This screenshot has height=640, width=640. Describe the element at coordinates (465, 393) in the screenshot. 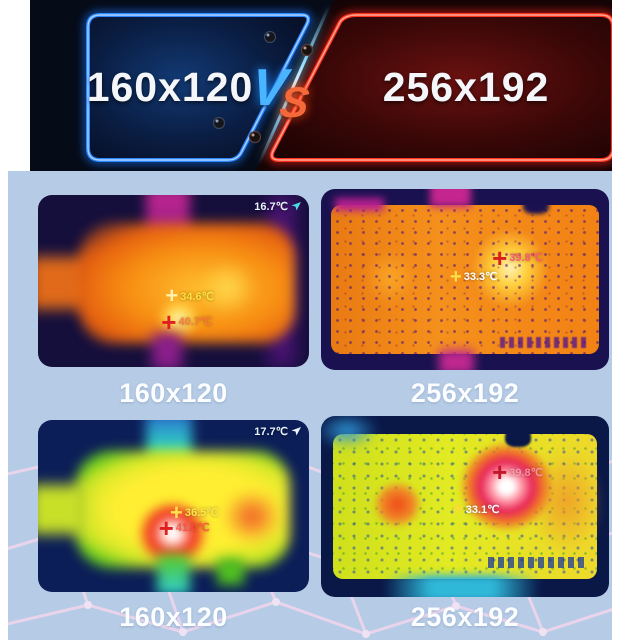

I see `caption-top-right: 256x192` at that location.